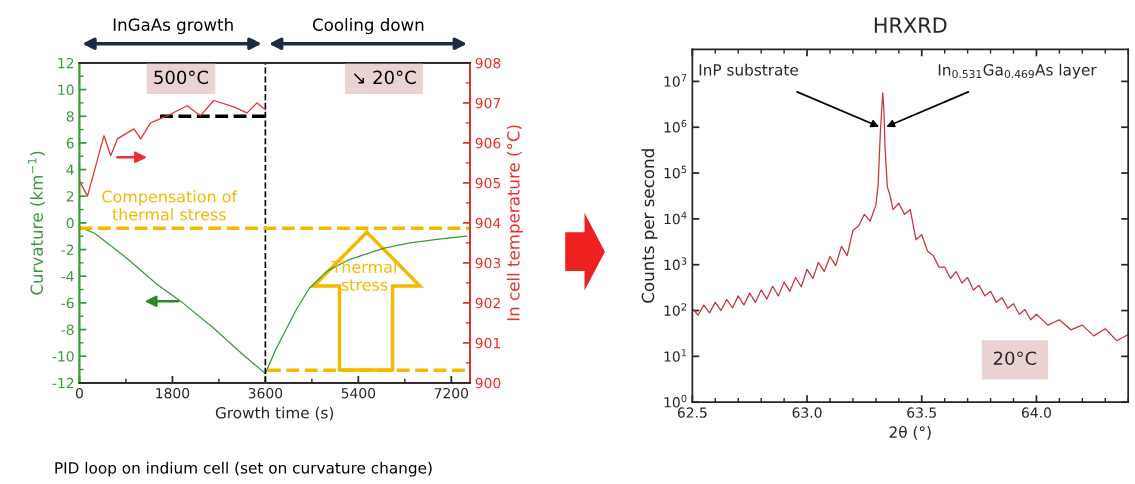 The image size is (1135, 484). What do you see at coordinates (675, 126) in the screenshot?
I see `y-tick-label: 10$^{6}$` at bounding box center [675, 126].